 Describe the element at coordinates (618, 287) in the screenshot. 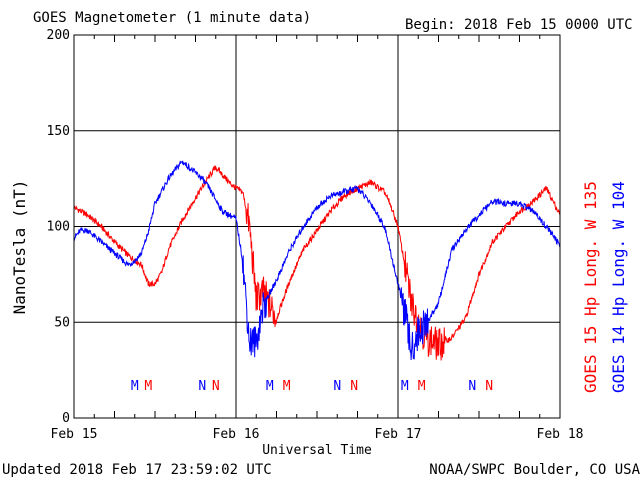

I see `legend-goes14: GOES 14 Hp Long. W 104` at that location.